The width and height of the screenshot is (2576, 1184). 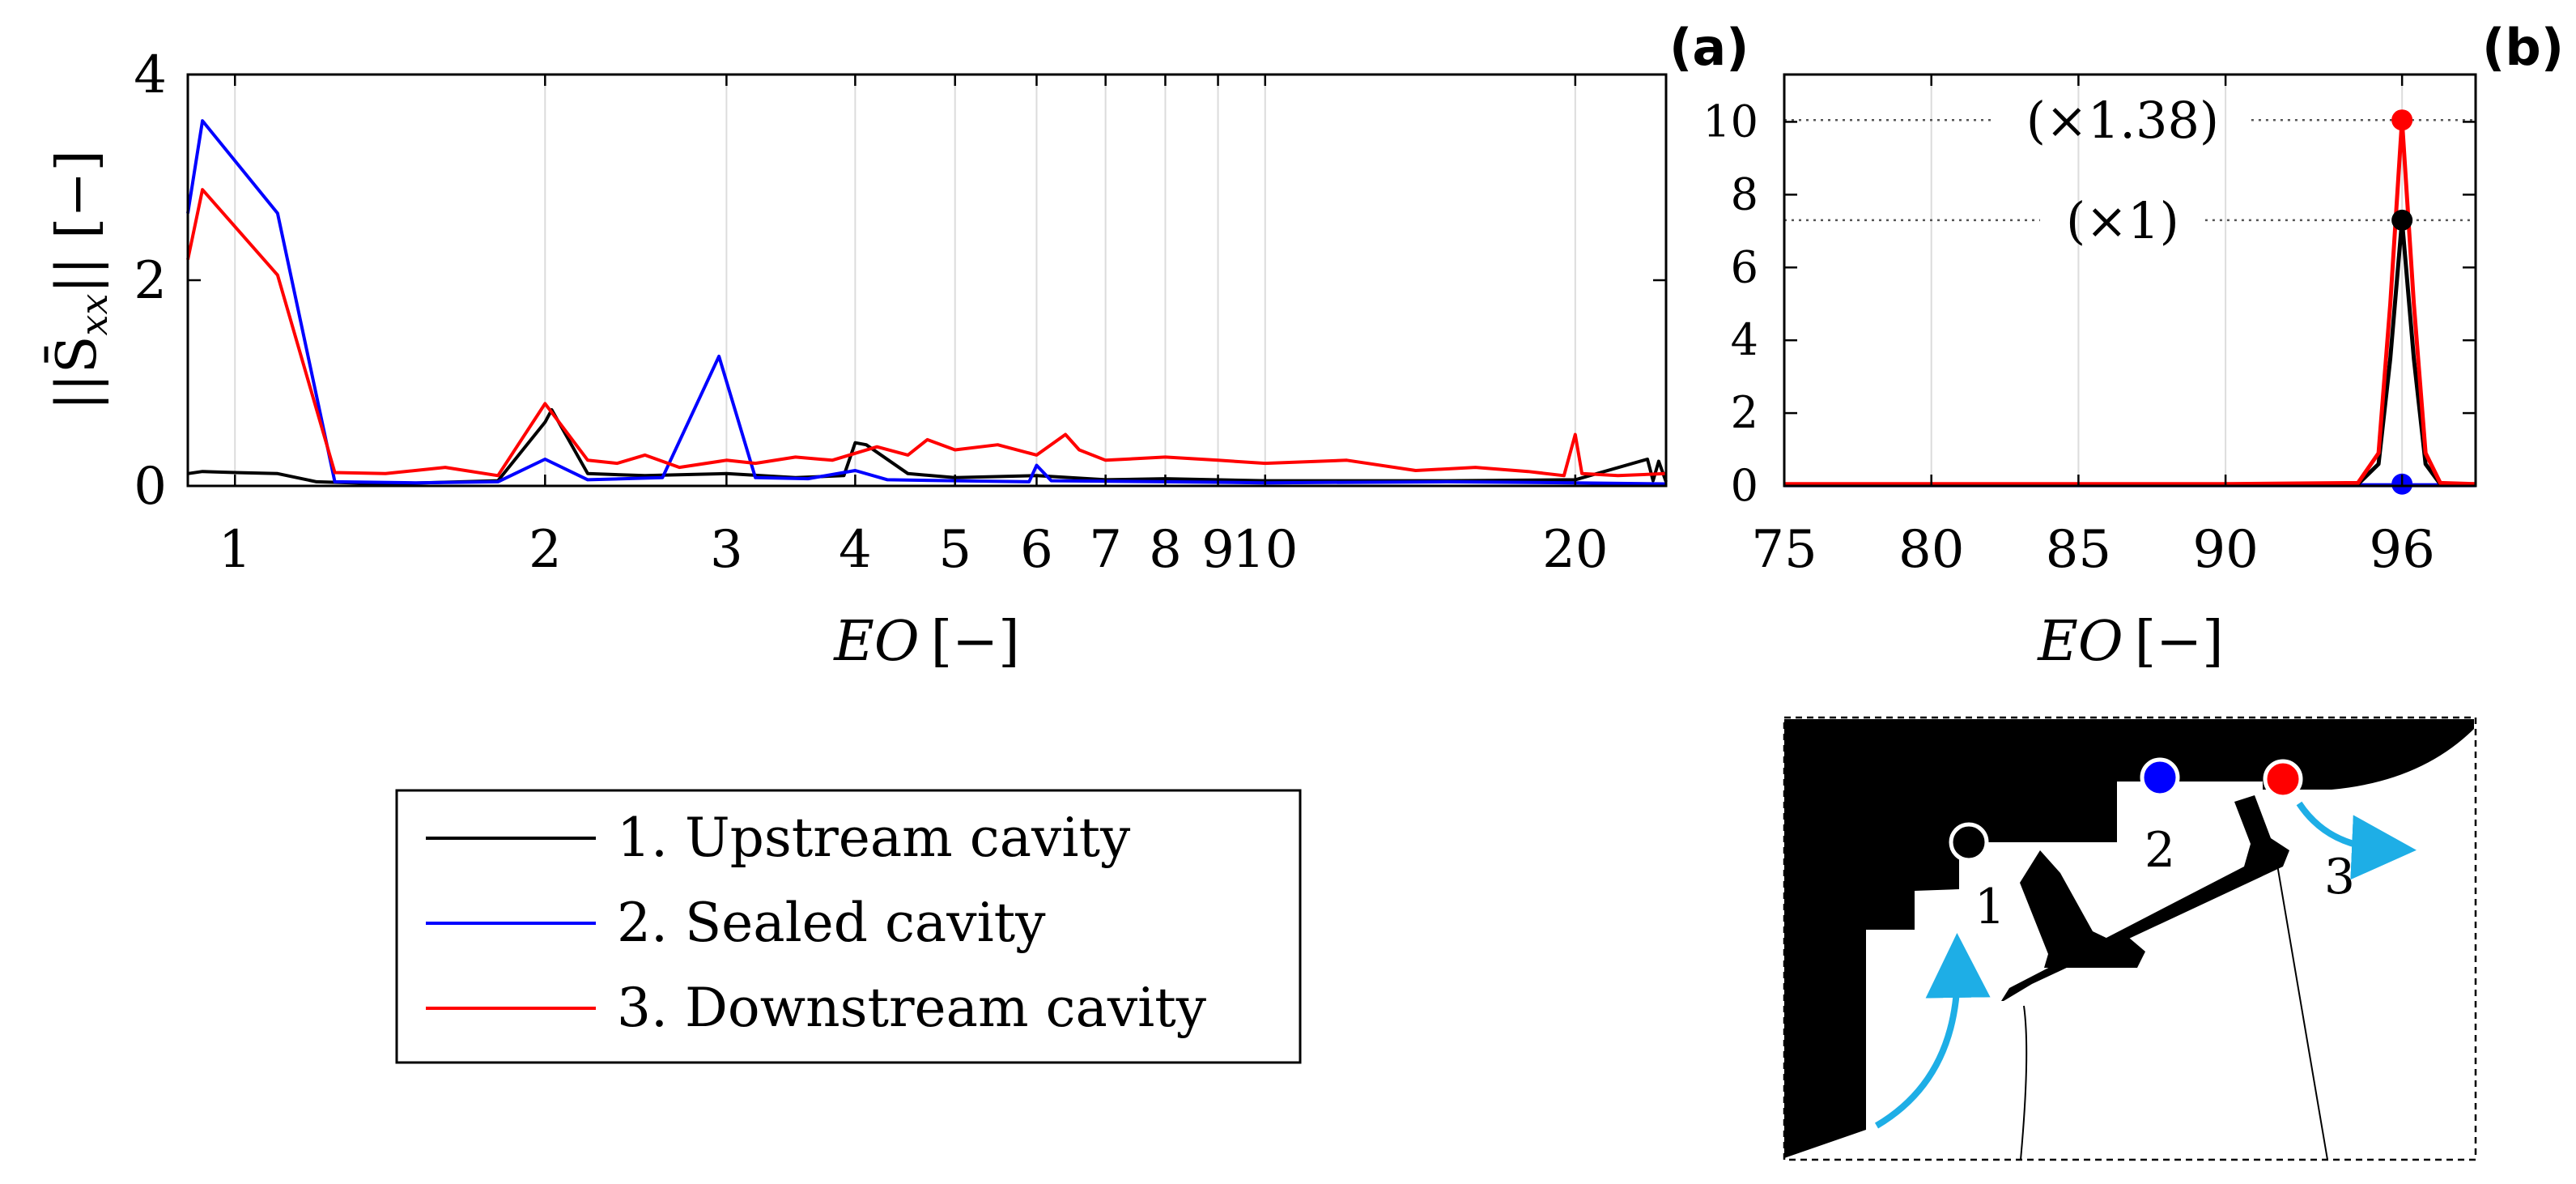 I want to click on panel-b-y-tick-label: 4, so click(x=1744, y=339).